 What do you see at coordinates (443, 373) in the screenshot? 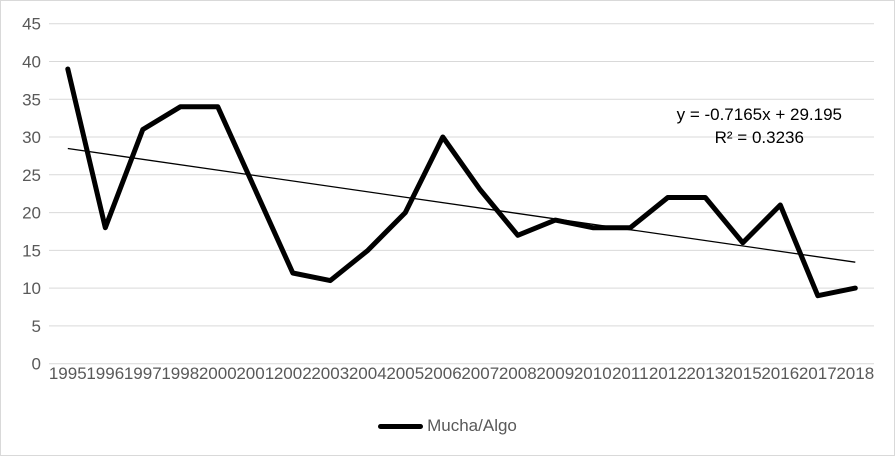
I see `x-tick-label: 2006` at bounding box center [443, 373].